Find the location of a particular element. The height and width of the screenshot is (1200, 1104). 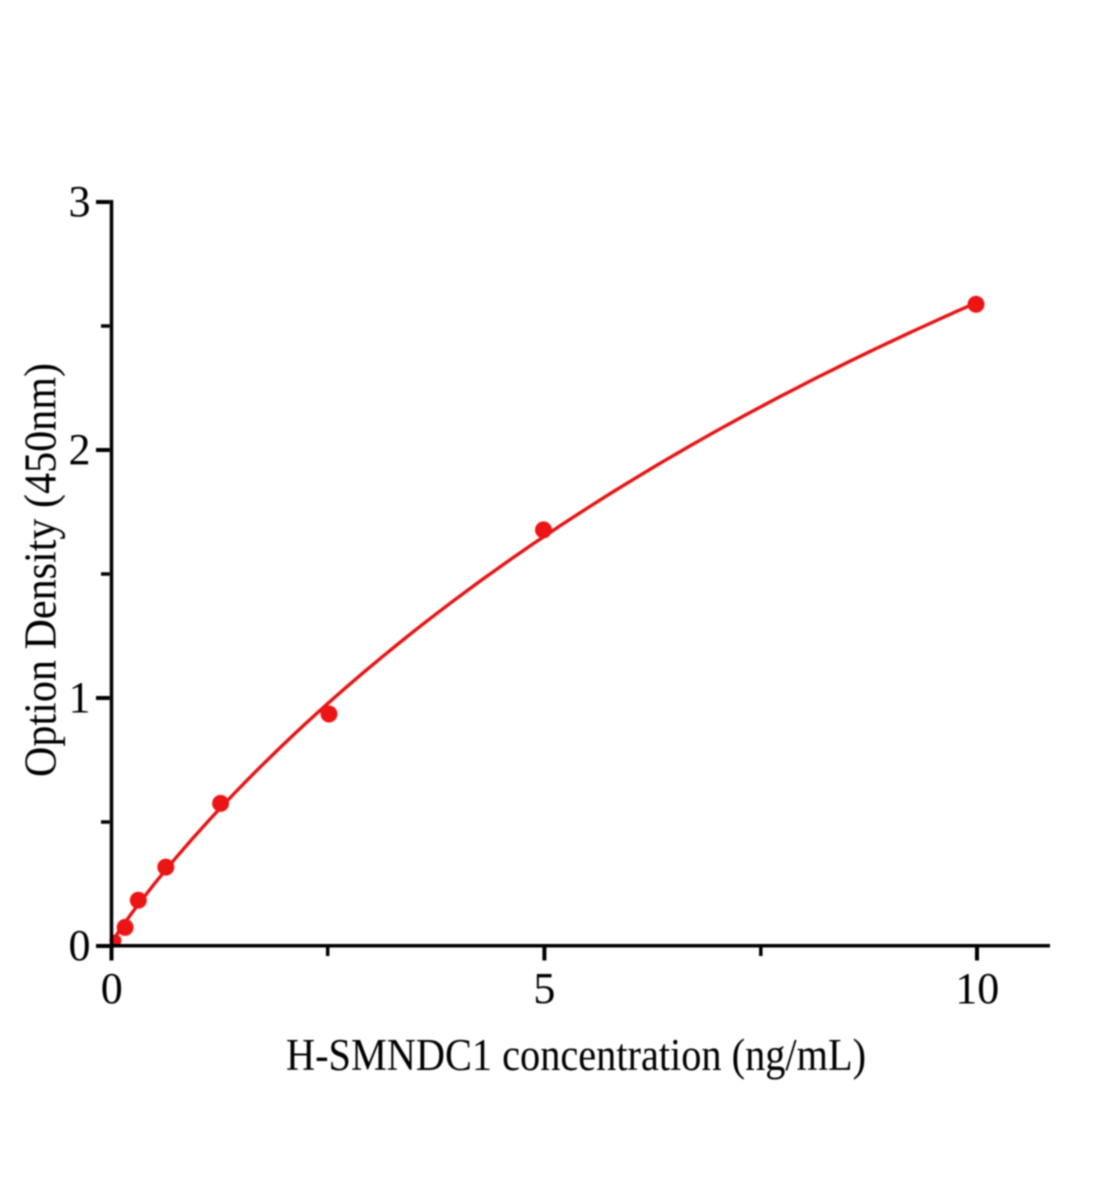

svg-text: Option Density (450nm) is located at coordinates (41, 570).